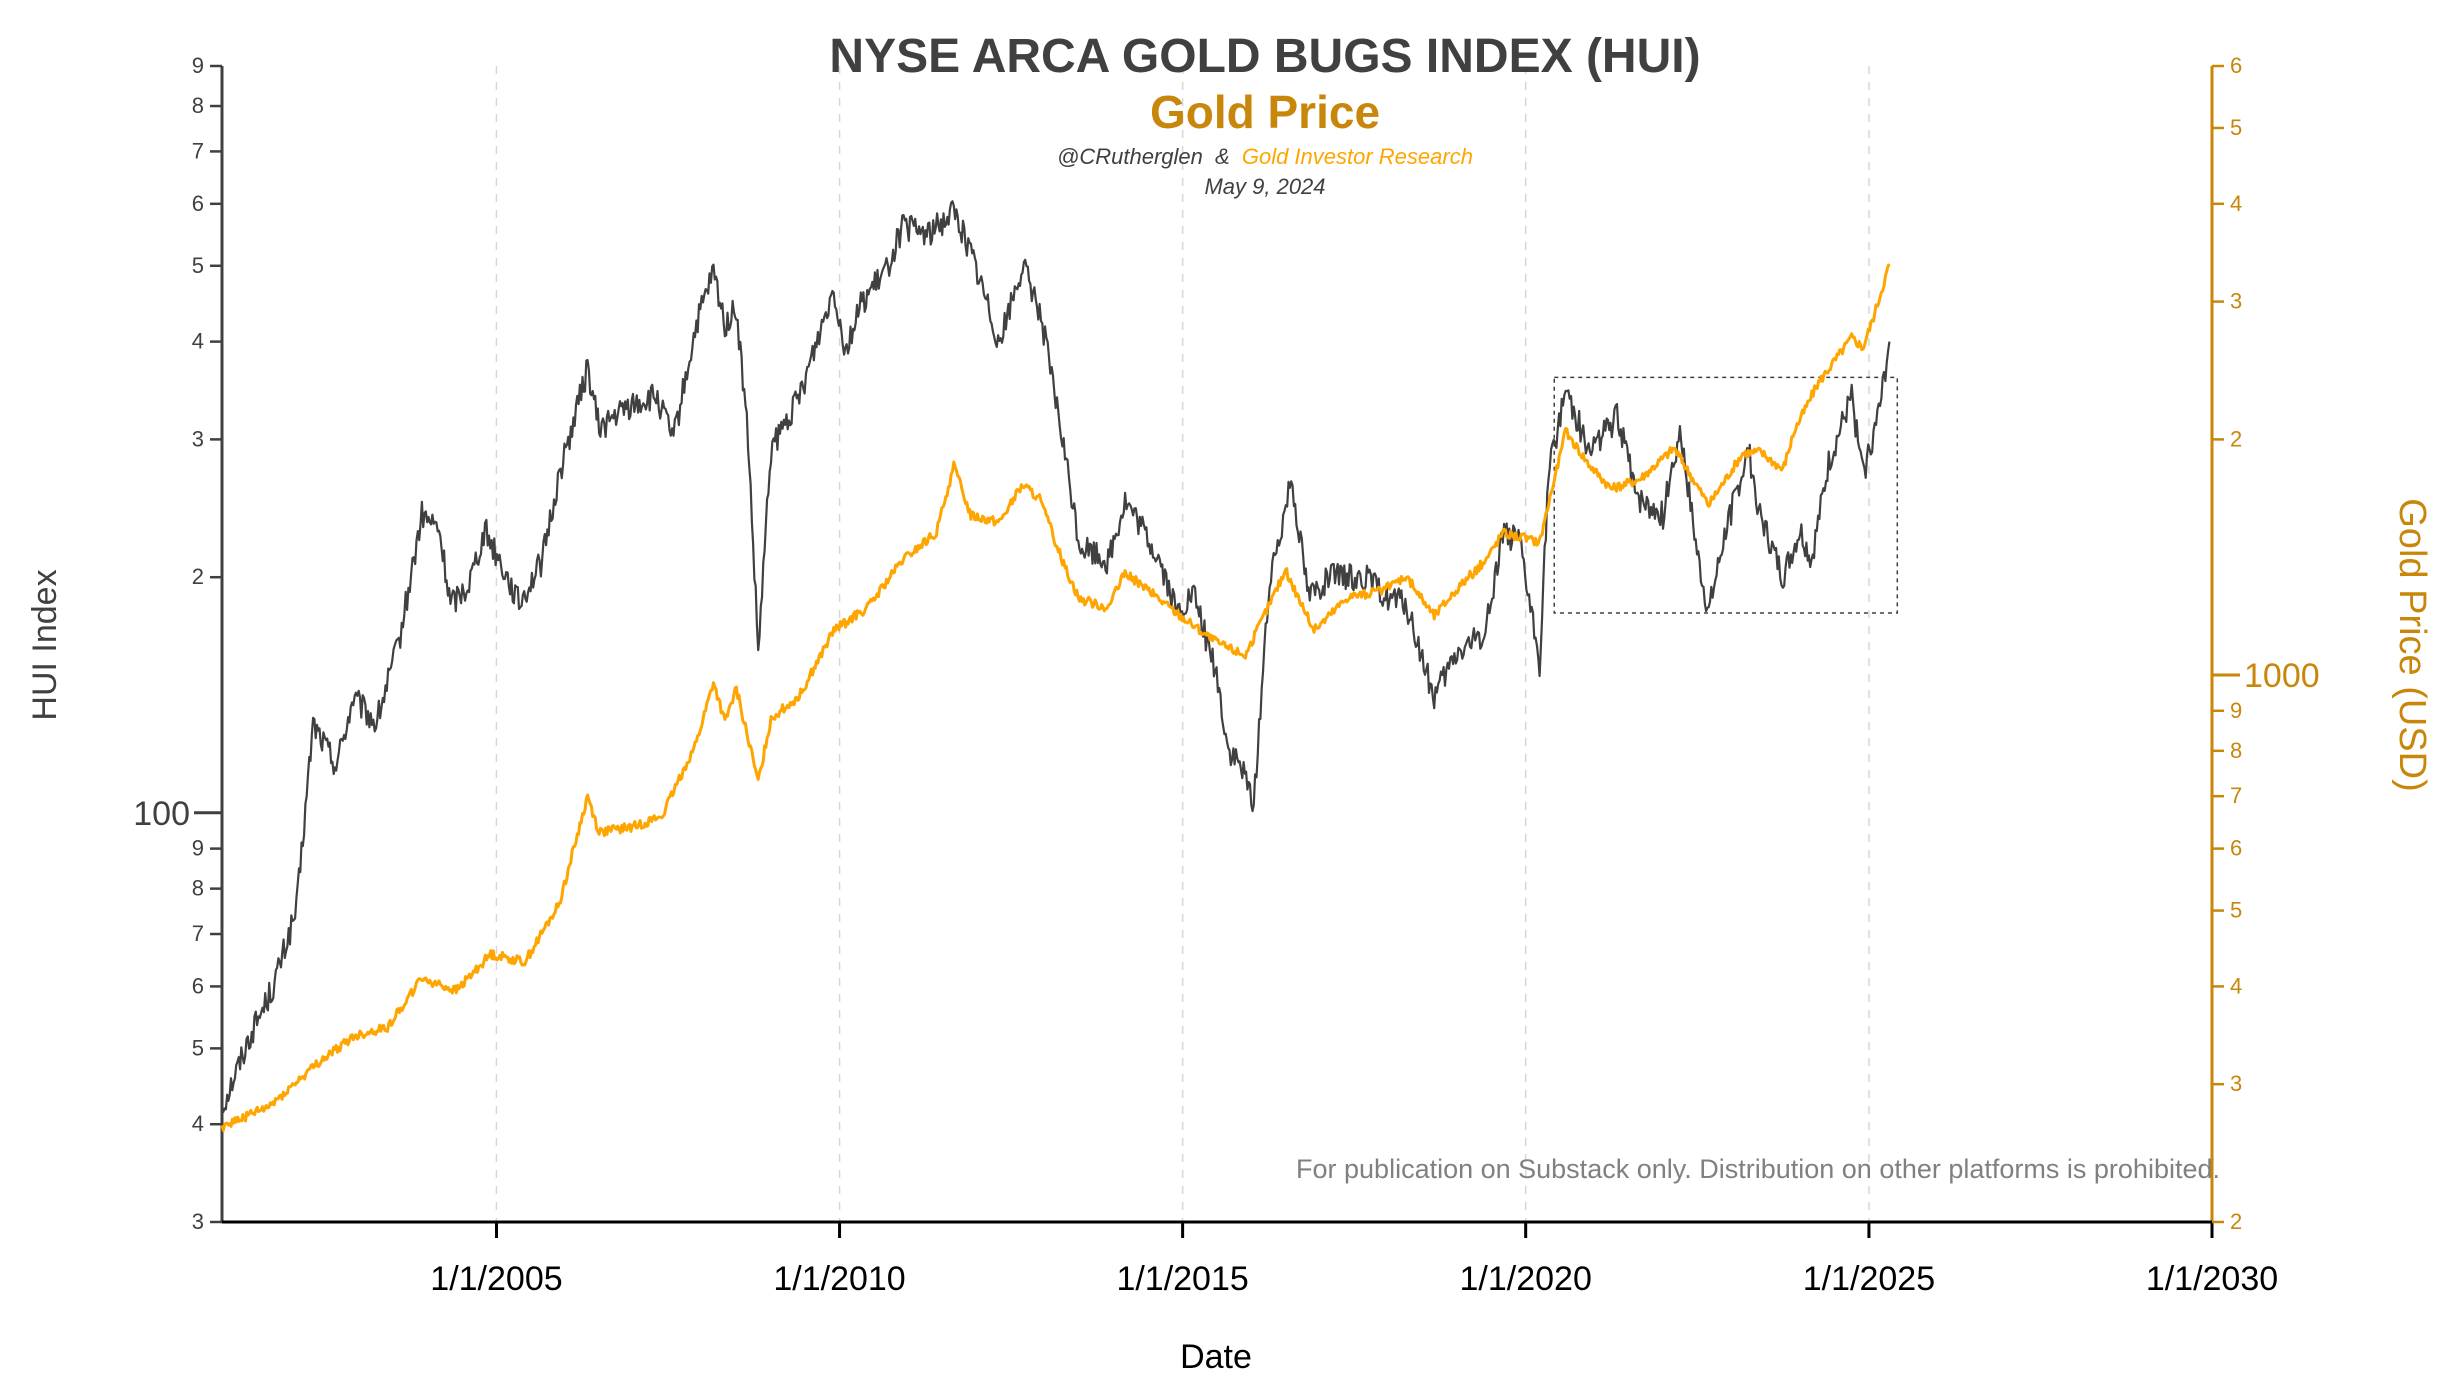  Describe the element at coordinates (45, 644) in the screenshot. I see `y-axis-label-left: HUI Index` at that location.